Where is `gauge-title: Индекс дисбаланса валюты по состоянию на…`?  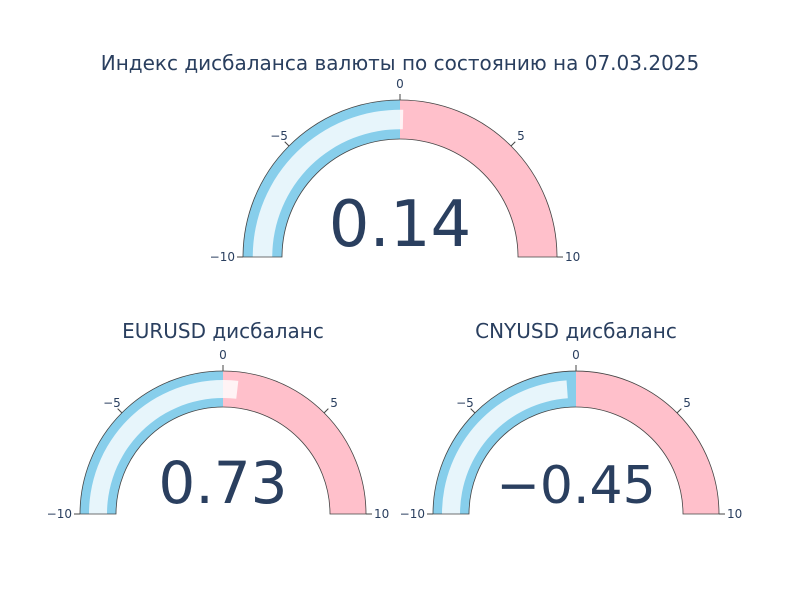
gauge-title: Индекс дисбаланса валюты по состоянию на… is located at coordinates (400, 63).